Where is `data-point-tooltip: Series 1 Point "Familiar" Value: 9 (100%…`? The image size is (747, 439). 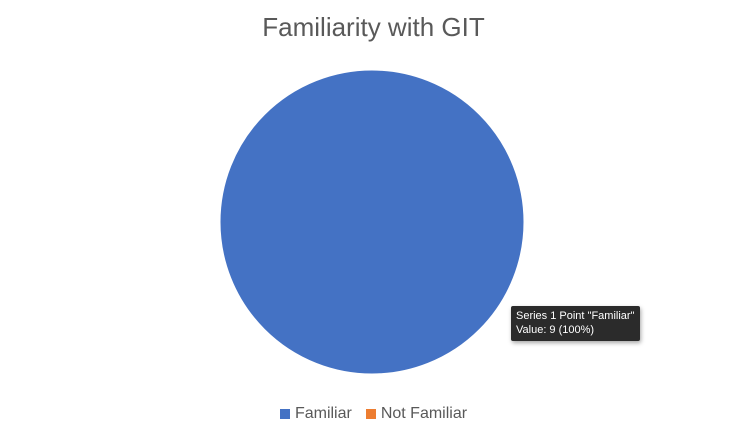 data-point-tooltip: Series 1 Point "Familiar" Value: 9 (100%… is located at coordinates (576, 323).